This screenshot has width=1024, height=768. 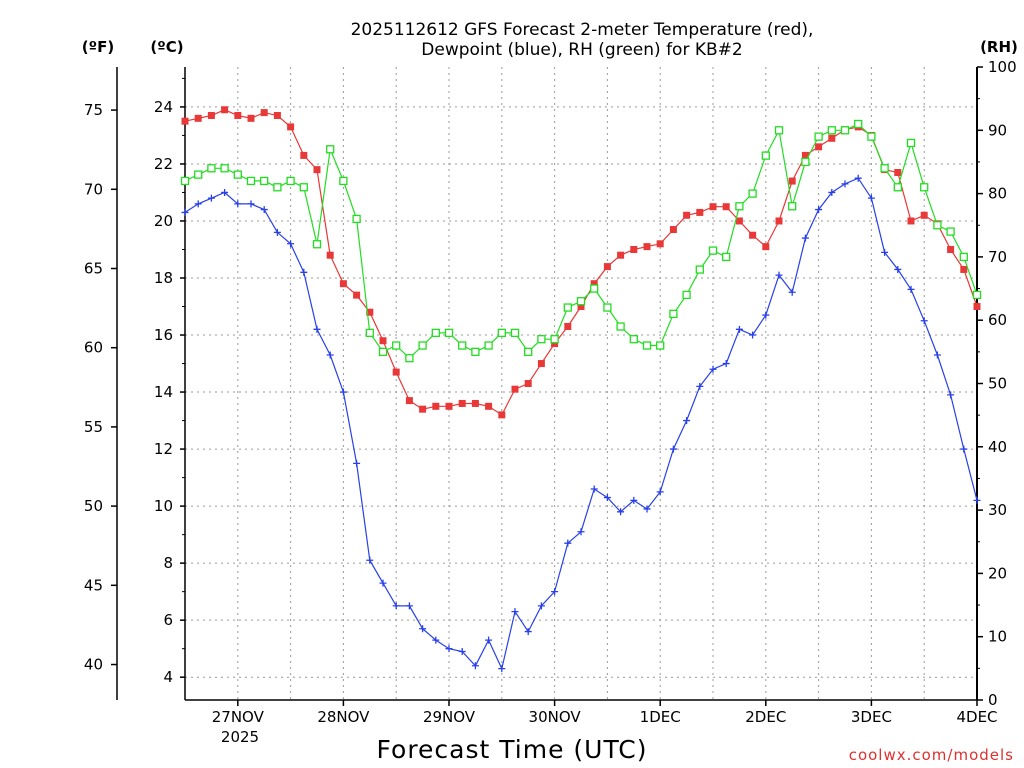 What do you see at coordinates (163, 164) in the screenshot?
I see `celsius-tick-label: 22` at bounding box center [163, 164].